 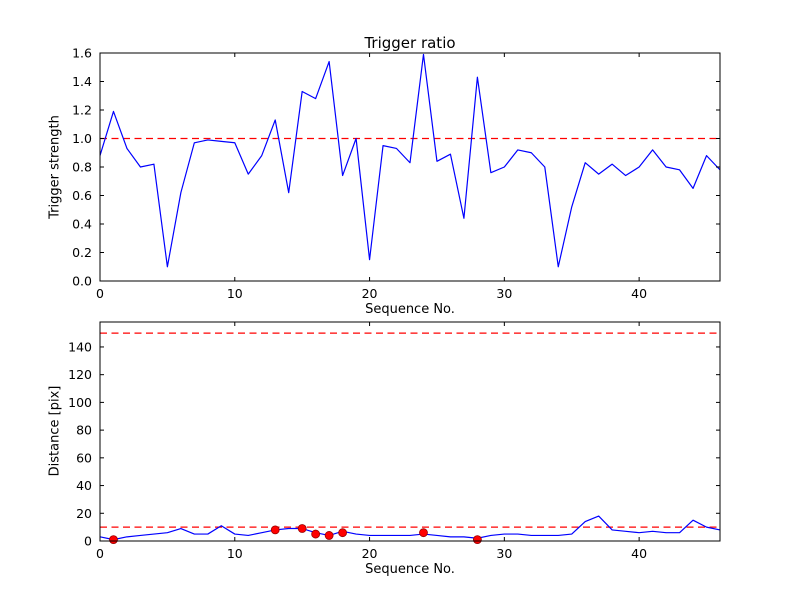 I want to click on y-tick-label: 1.4, so click(x=82, y=81).